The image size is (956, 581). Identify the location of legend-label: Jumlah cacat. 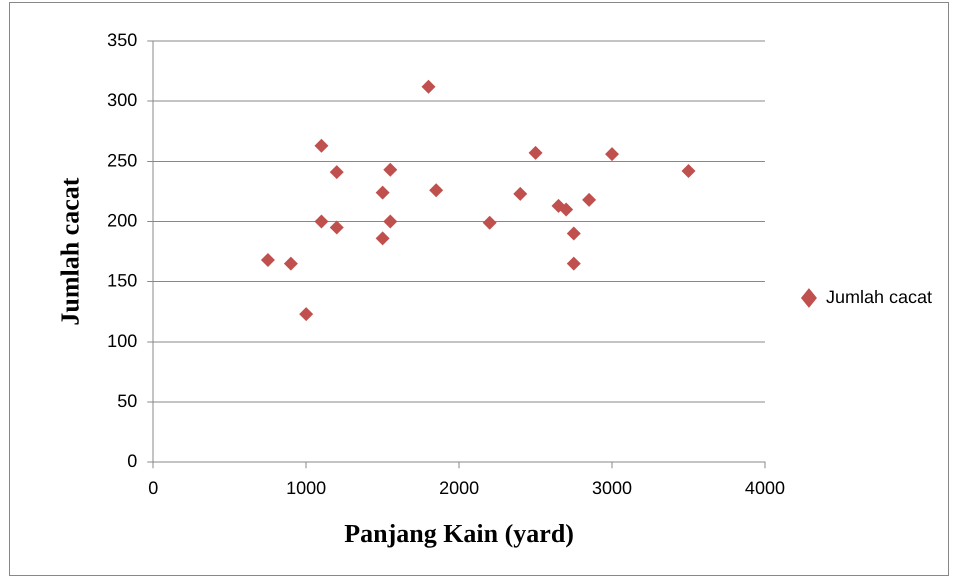
(879, 296).